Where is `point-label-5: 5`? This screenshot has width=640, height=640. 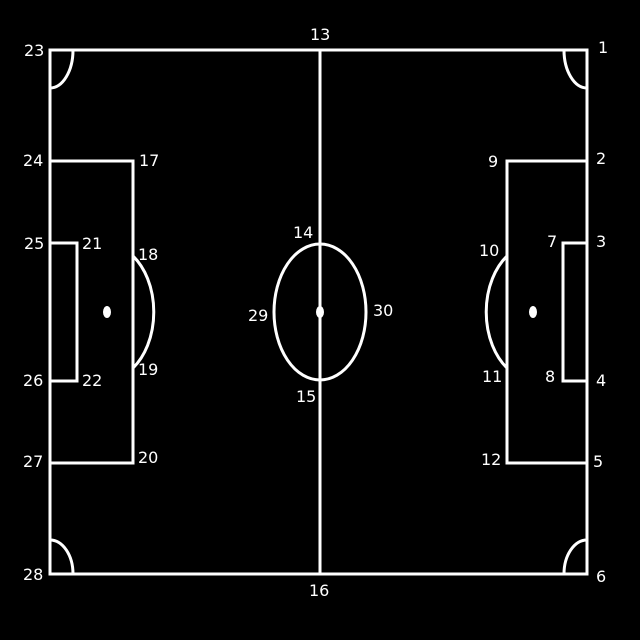
point-label-5: 5 is located at coordinates (598, 461).